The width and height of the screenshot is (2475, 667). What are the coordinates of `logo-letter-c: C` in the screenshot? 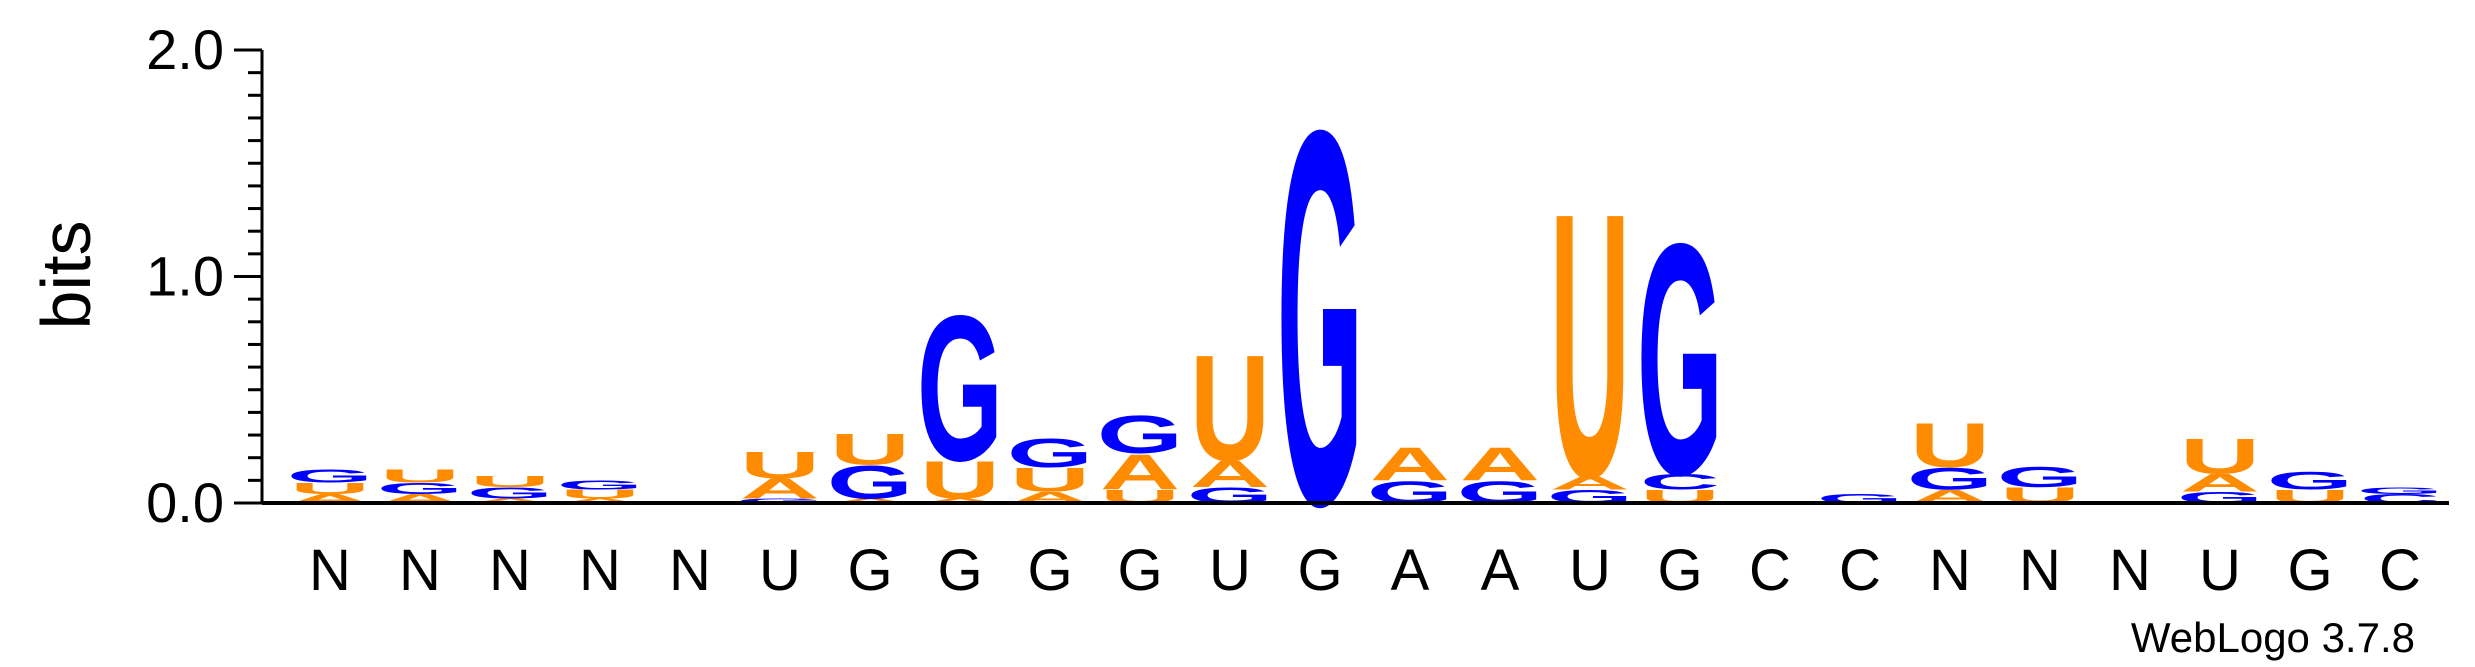 It's located at (1680, 482).